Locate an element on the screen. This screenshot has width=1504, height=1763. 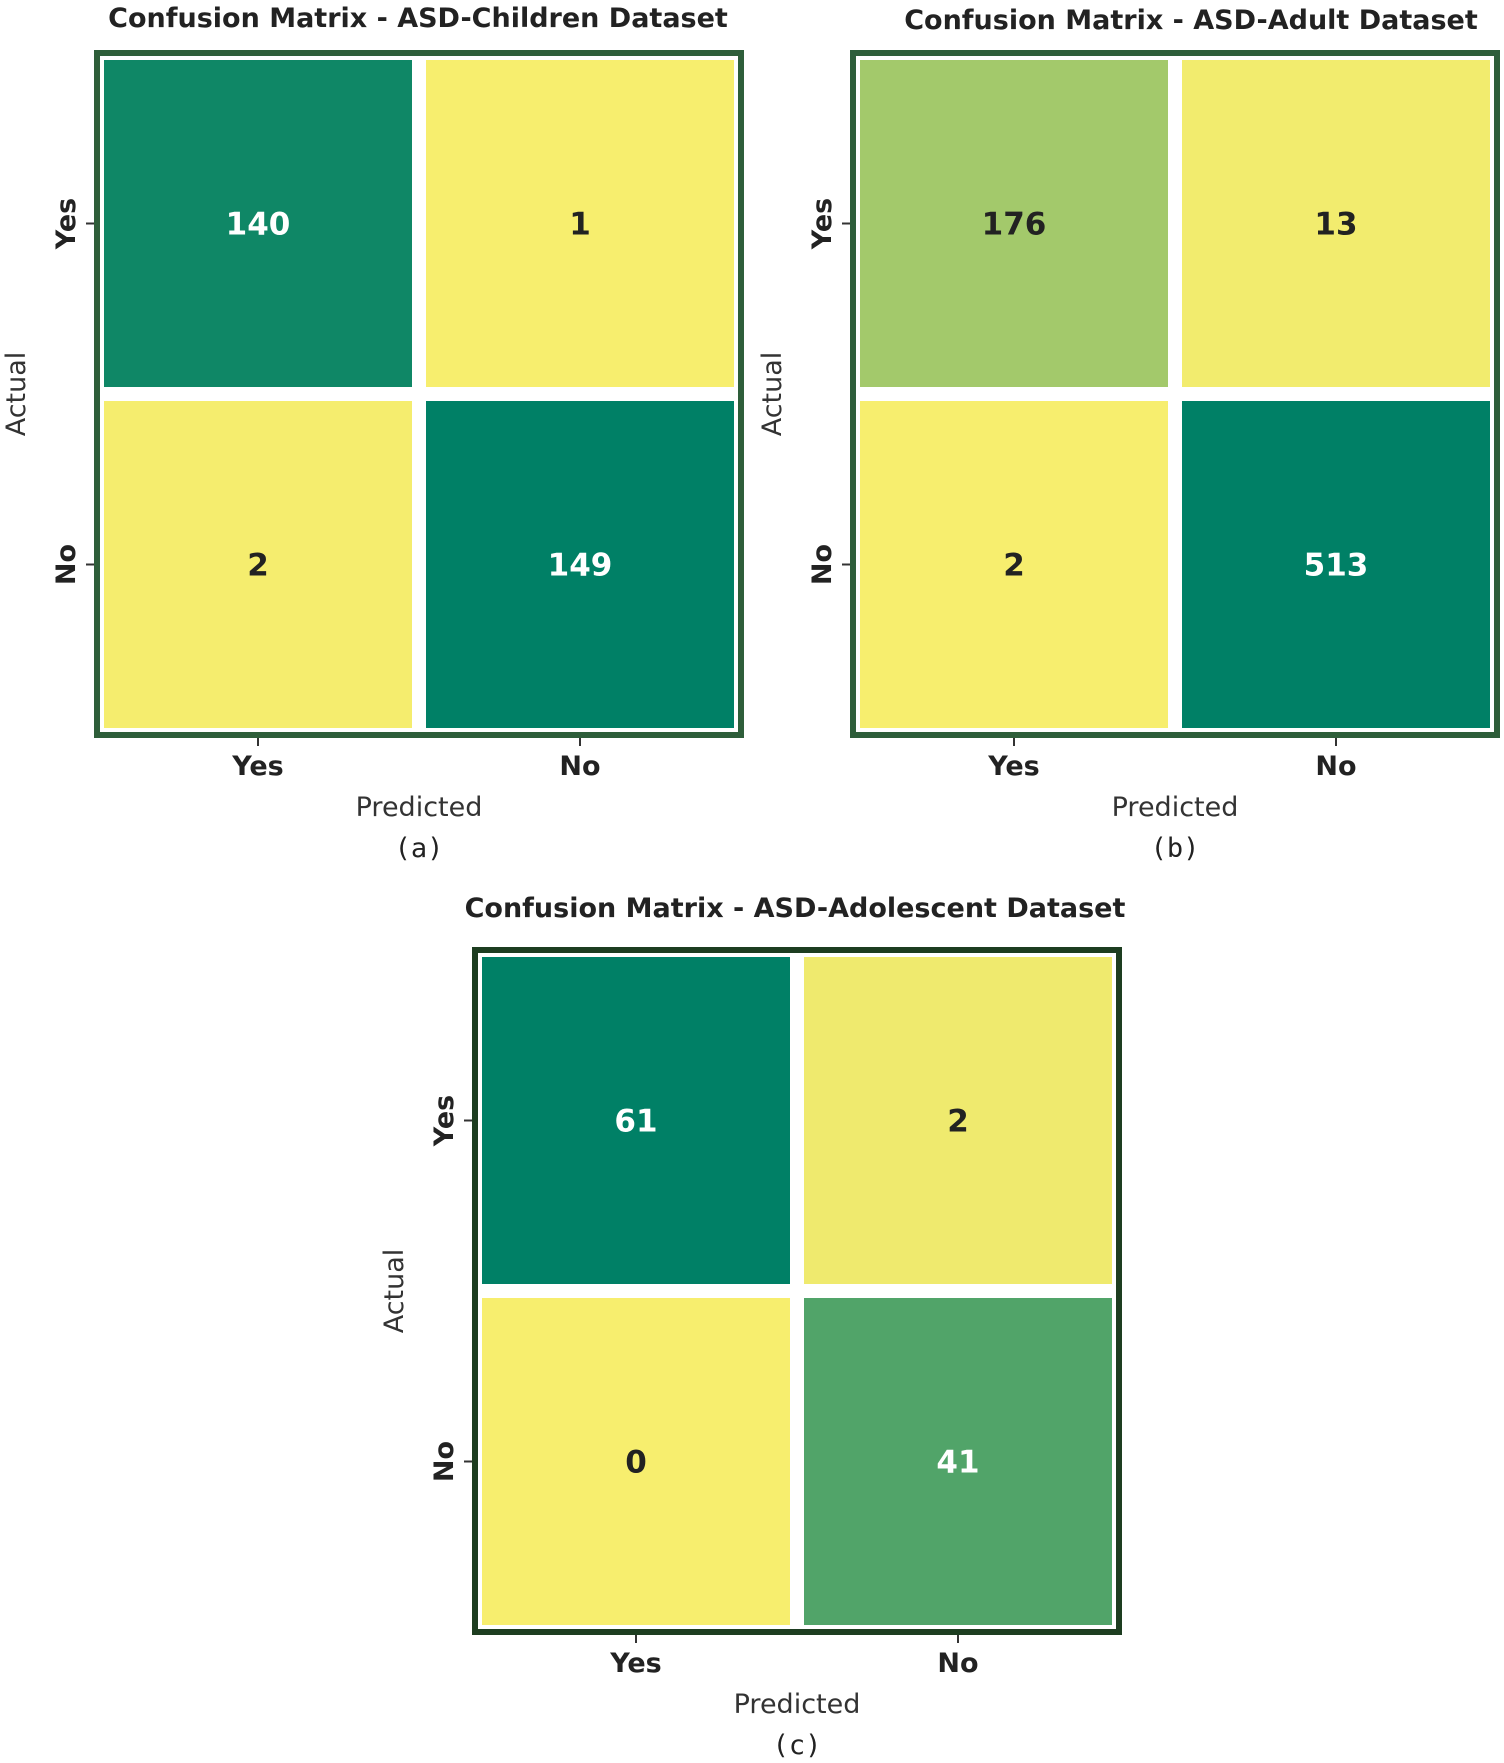
chart-title: Confusion Matrix - ASD-Children Dataset is located at coordinates (418, 18).